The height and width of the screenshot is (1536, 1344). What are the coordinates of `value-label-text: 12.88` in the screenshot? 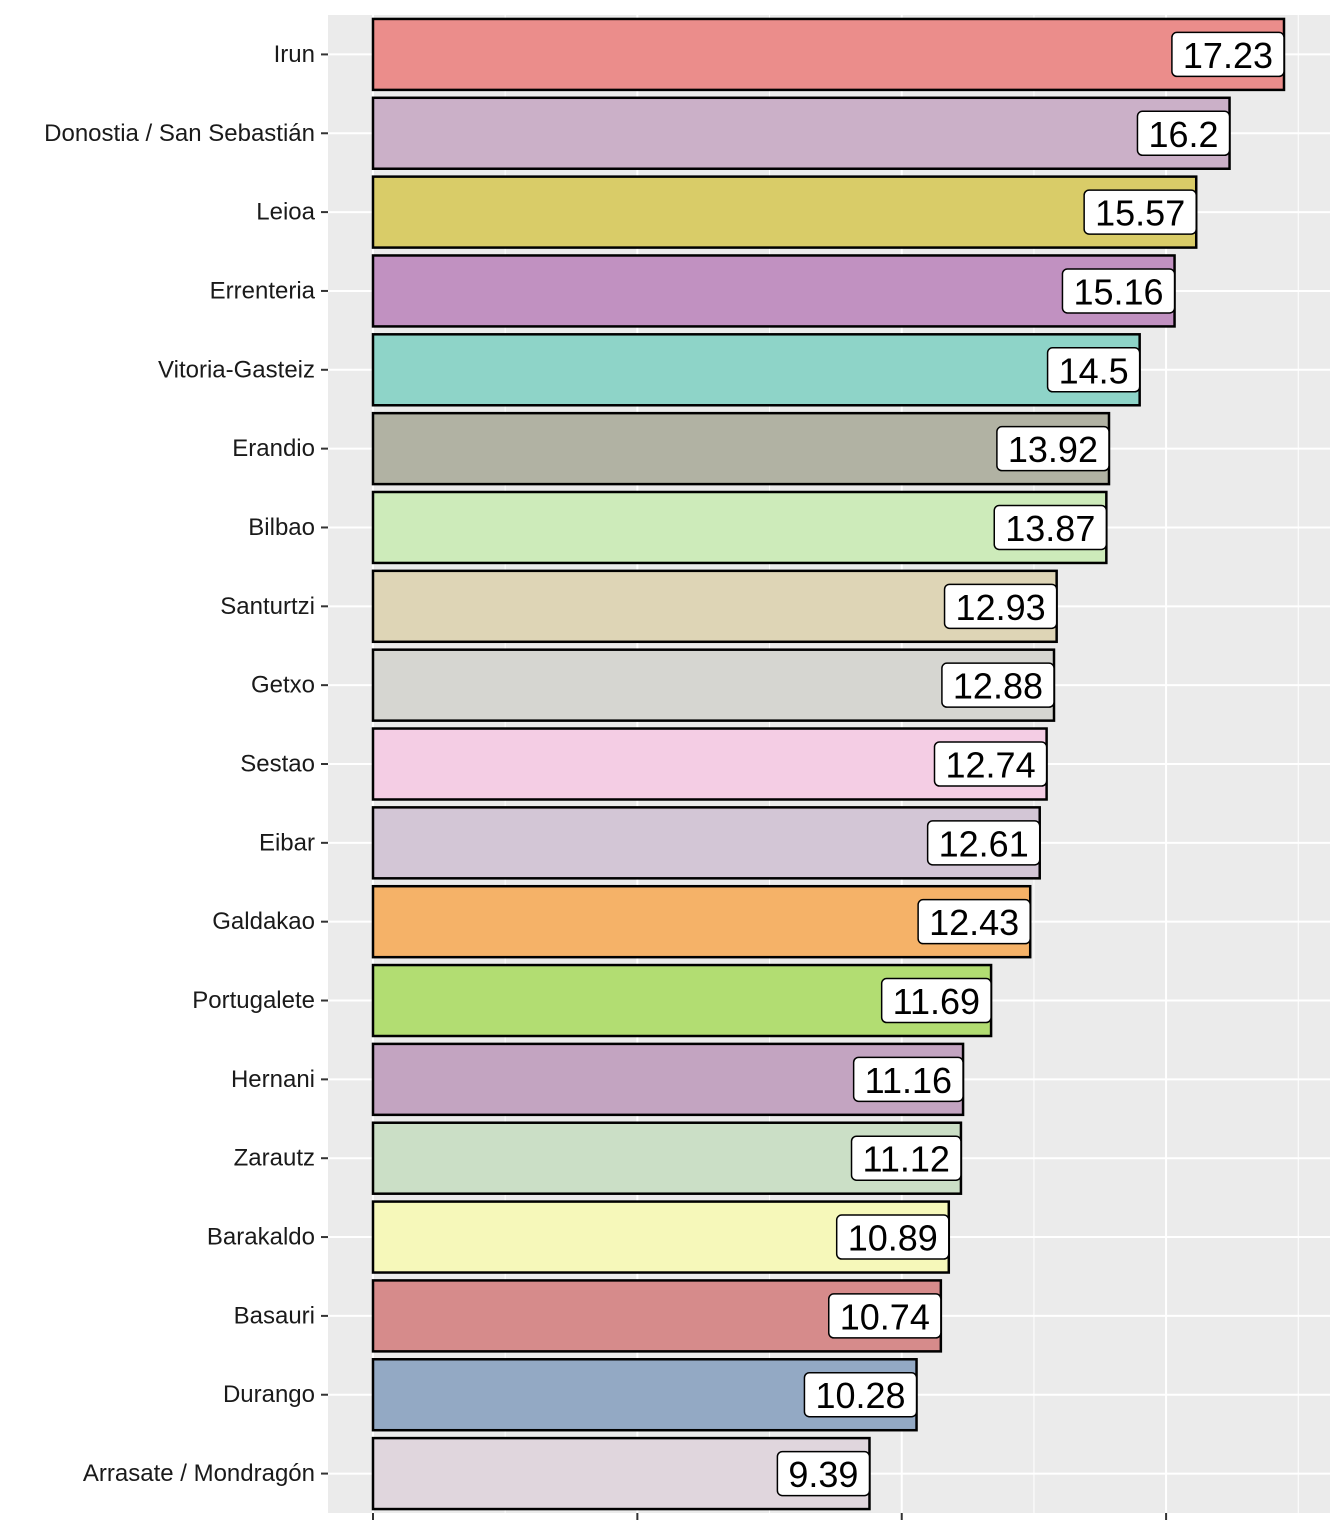 It's located at (998, 686).